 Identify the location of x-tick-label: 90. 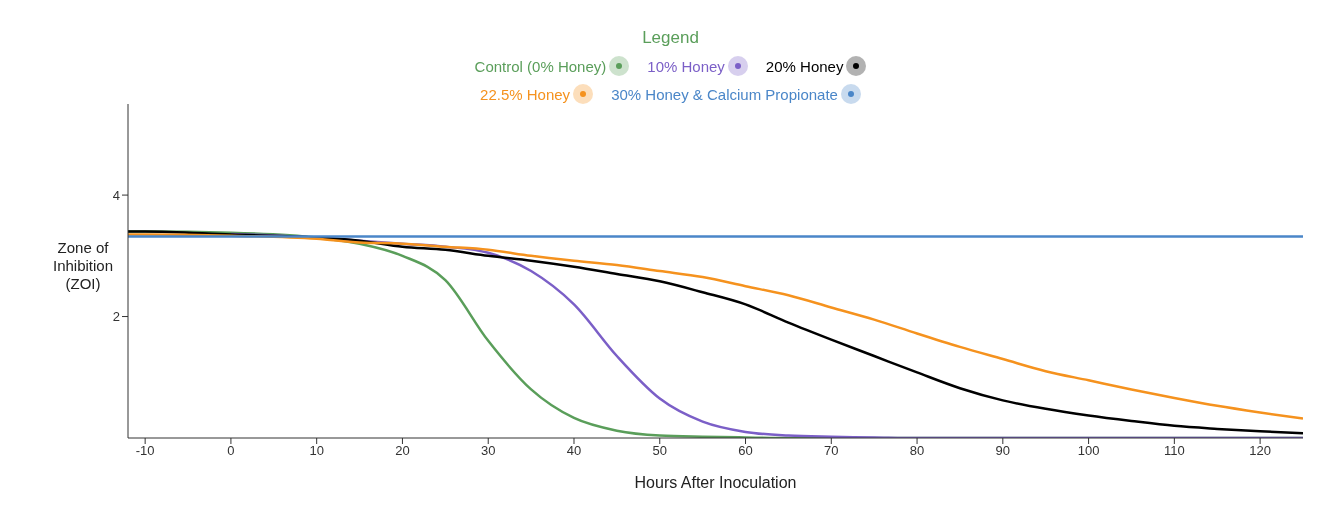
(1003, 451).